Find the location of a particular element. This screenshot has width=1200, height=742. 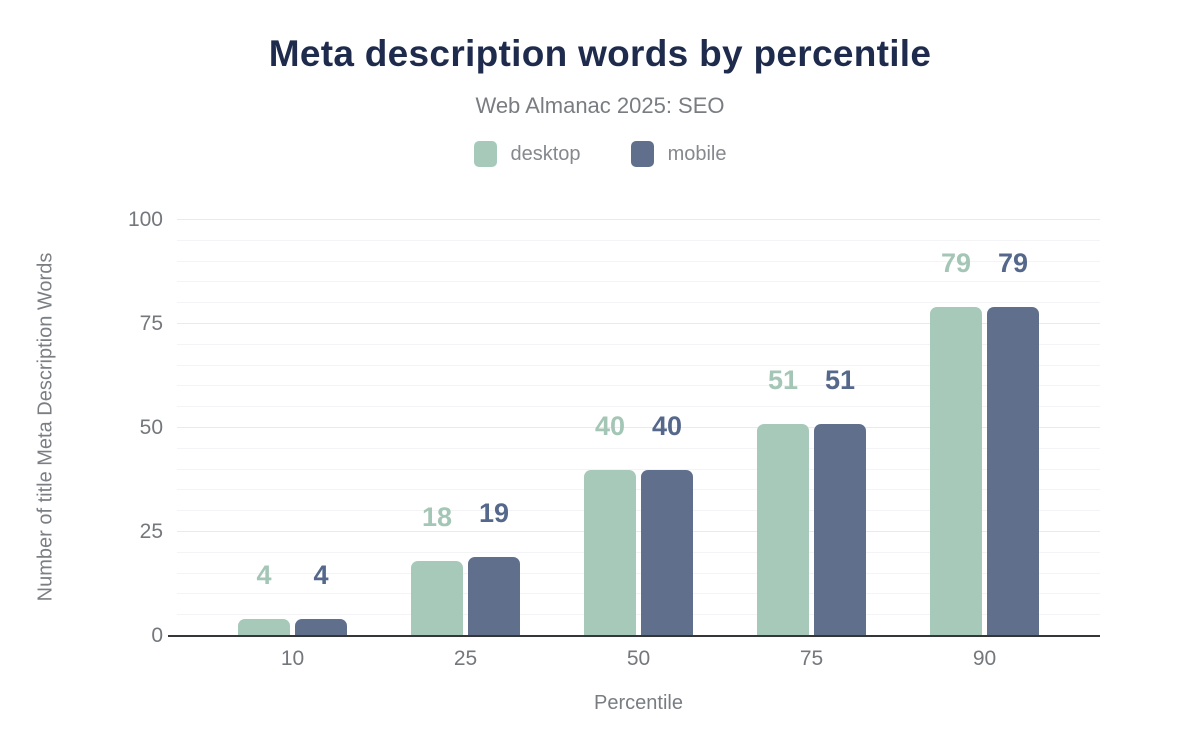

bar-value-label-desktop-p90: 79 is located at coordinates (956, 263).